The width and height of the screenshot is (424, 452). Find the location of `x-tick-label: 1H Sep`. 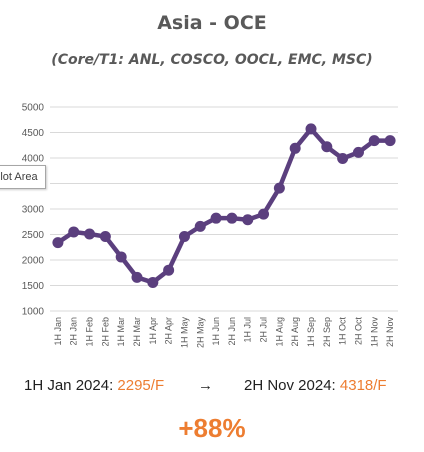

x-tick-label: 1H Sep is located at coordinates (311, 332).